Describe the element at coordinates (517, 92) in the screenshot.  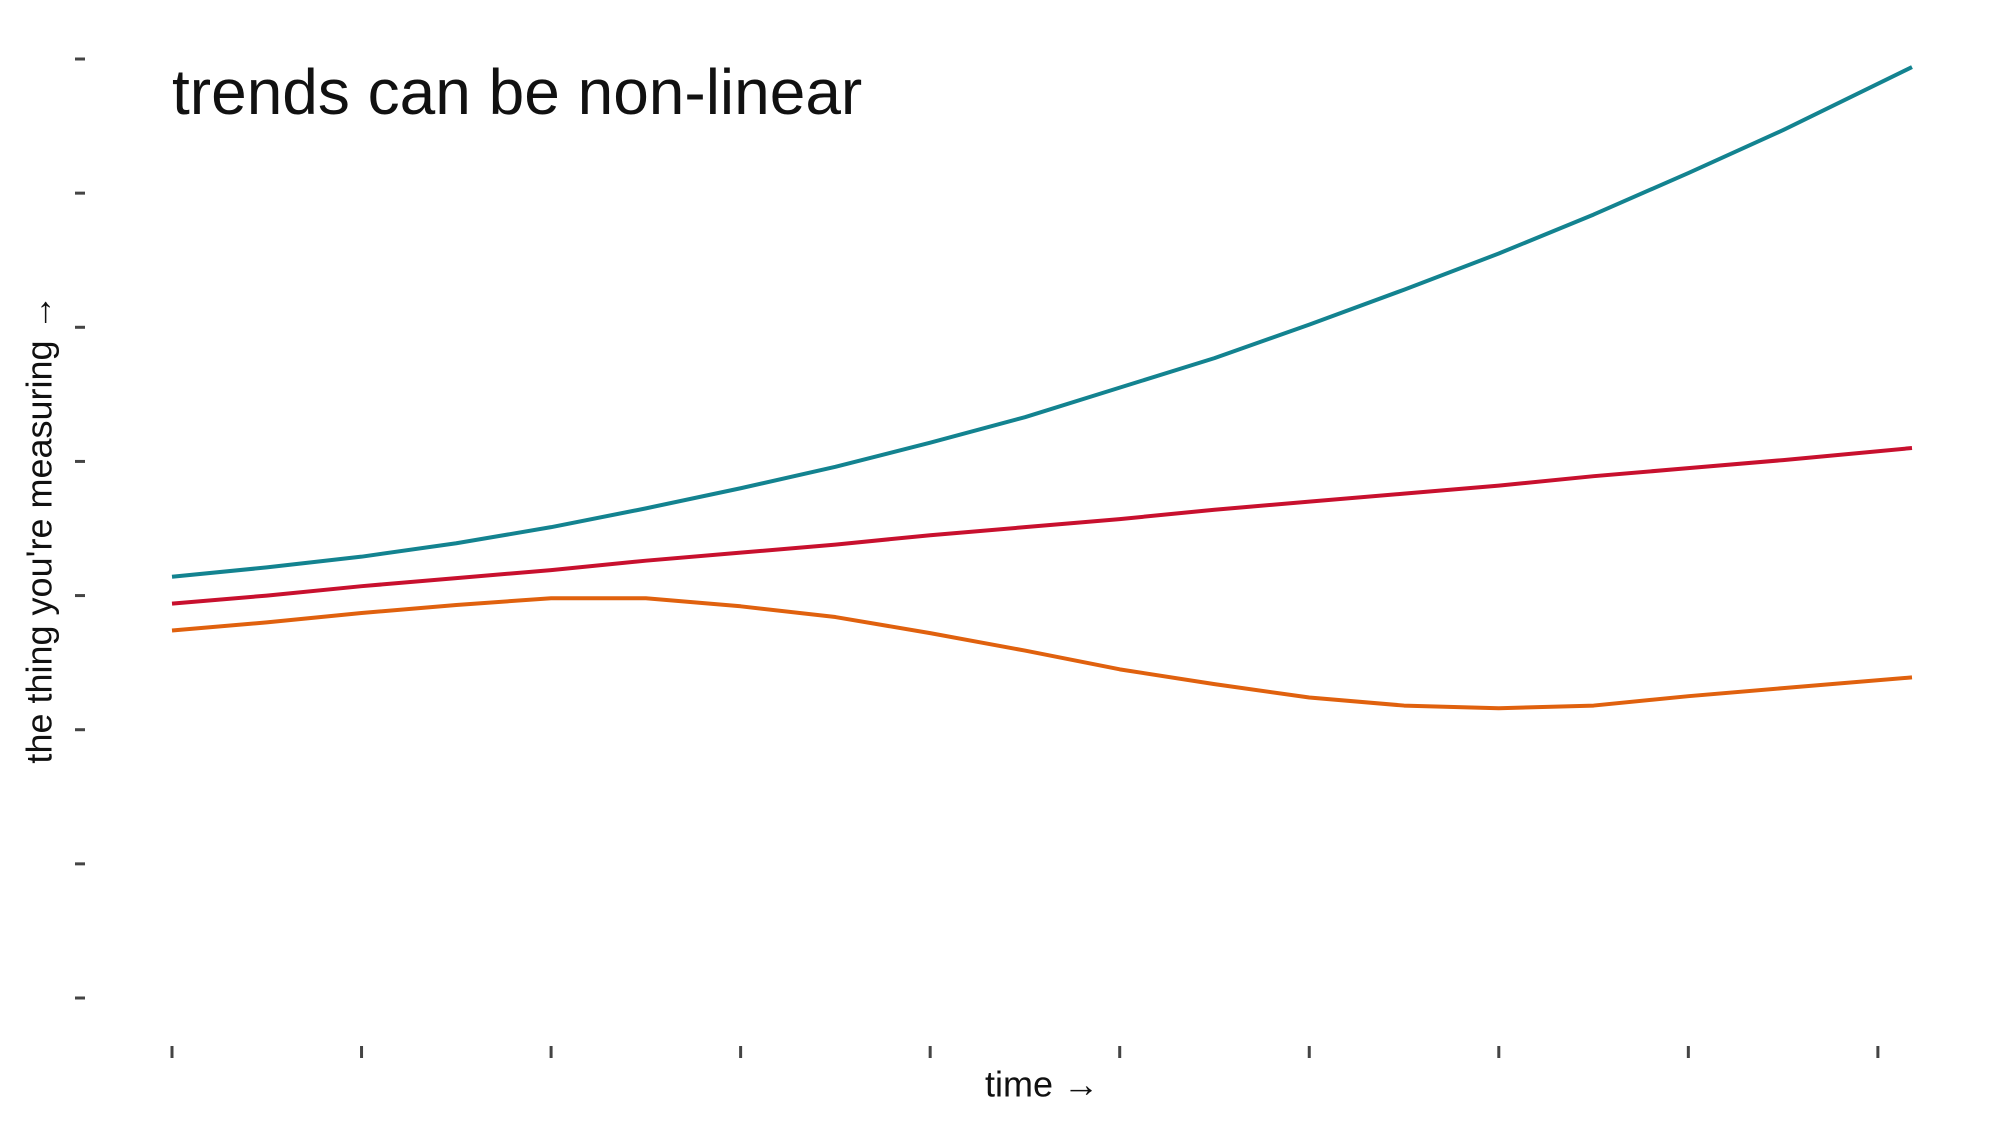
I see `chart-title: trends can be non-linear` at that location.